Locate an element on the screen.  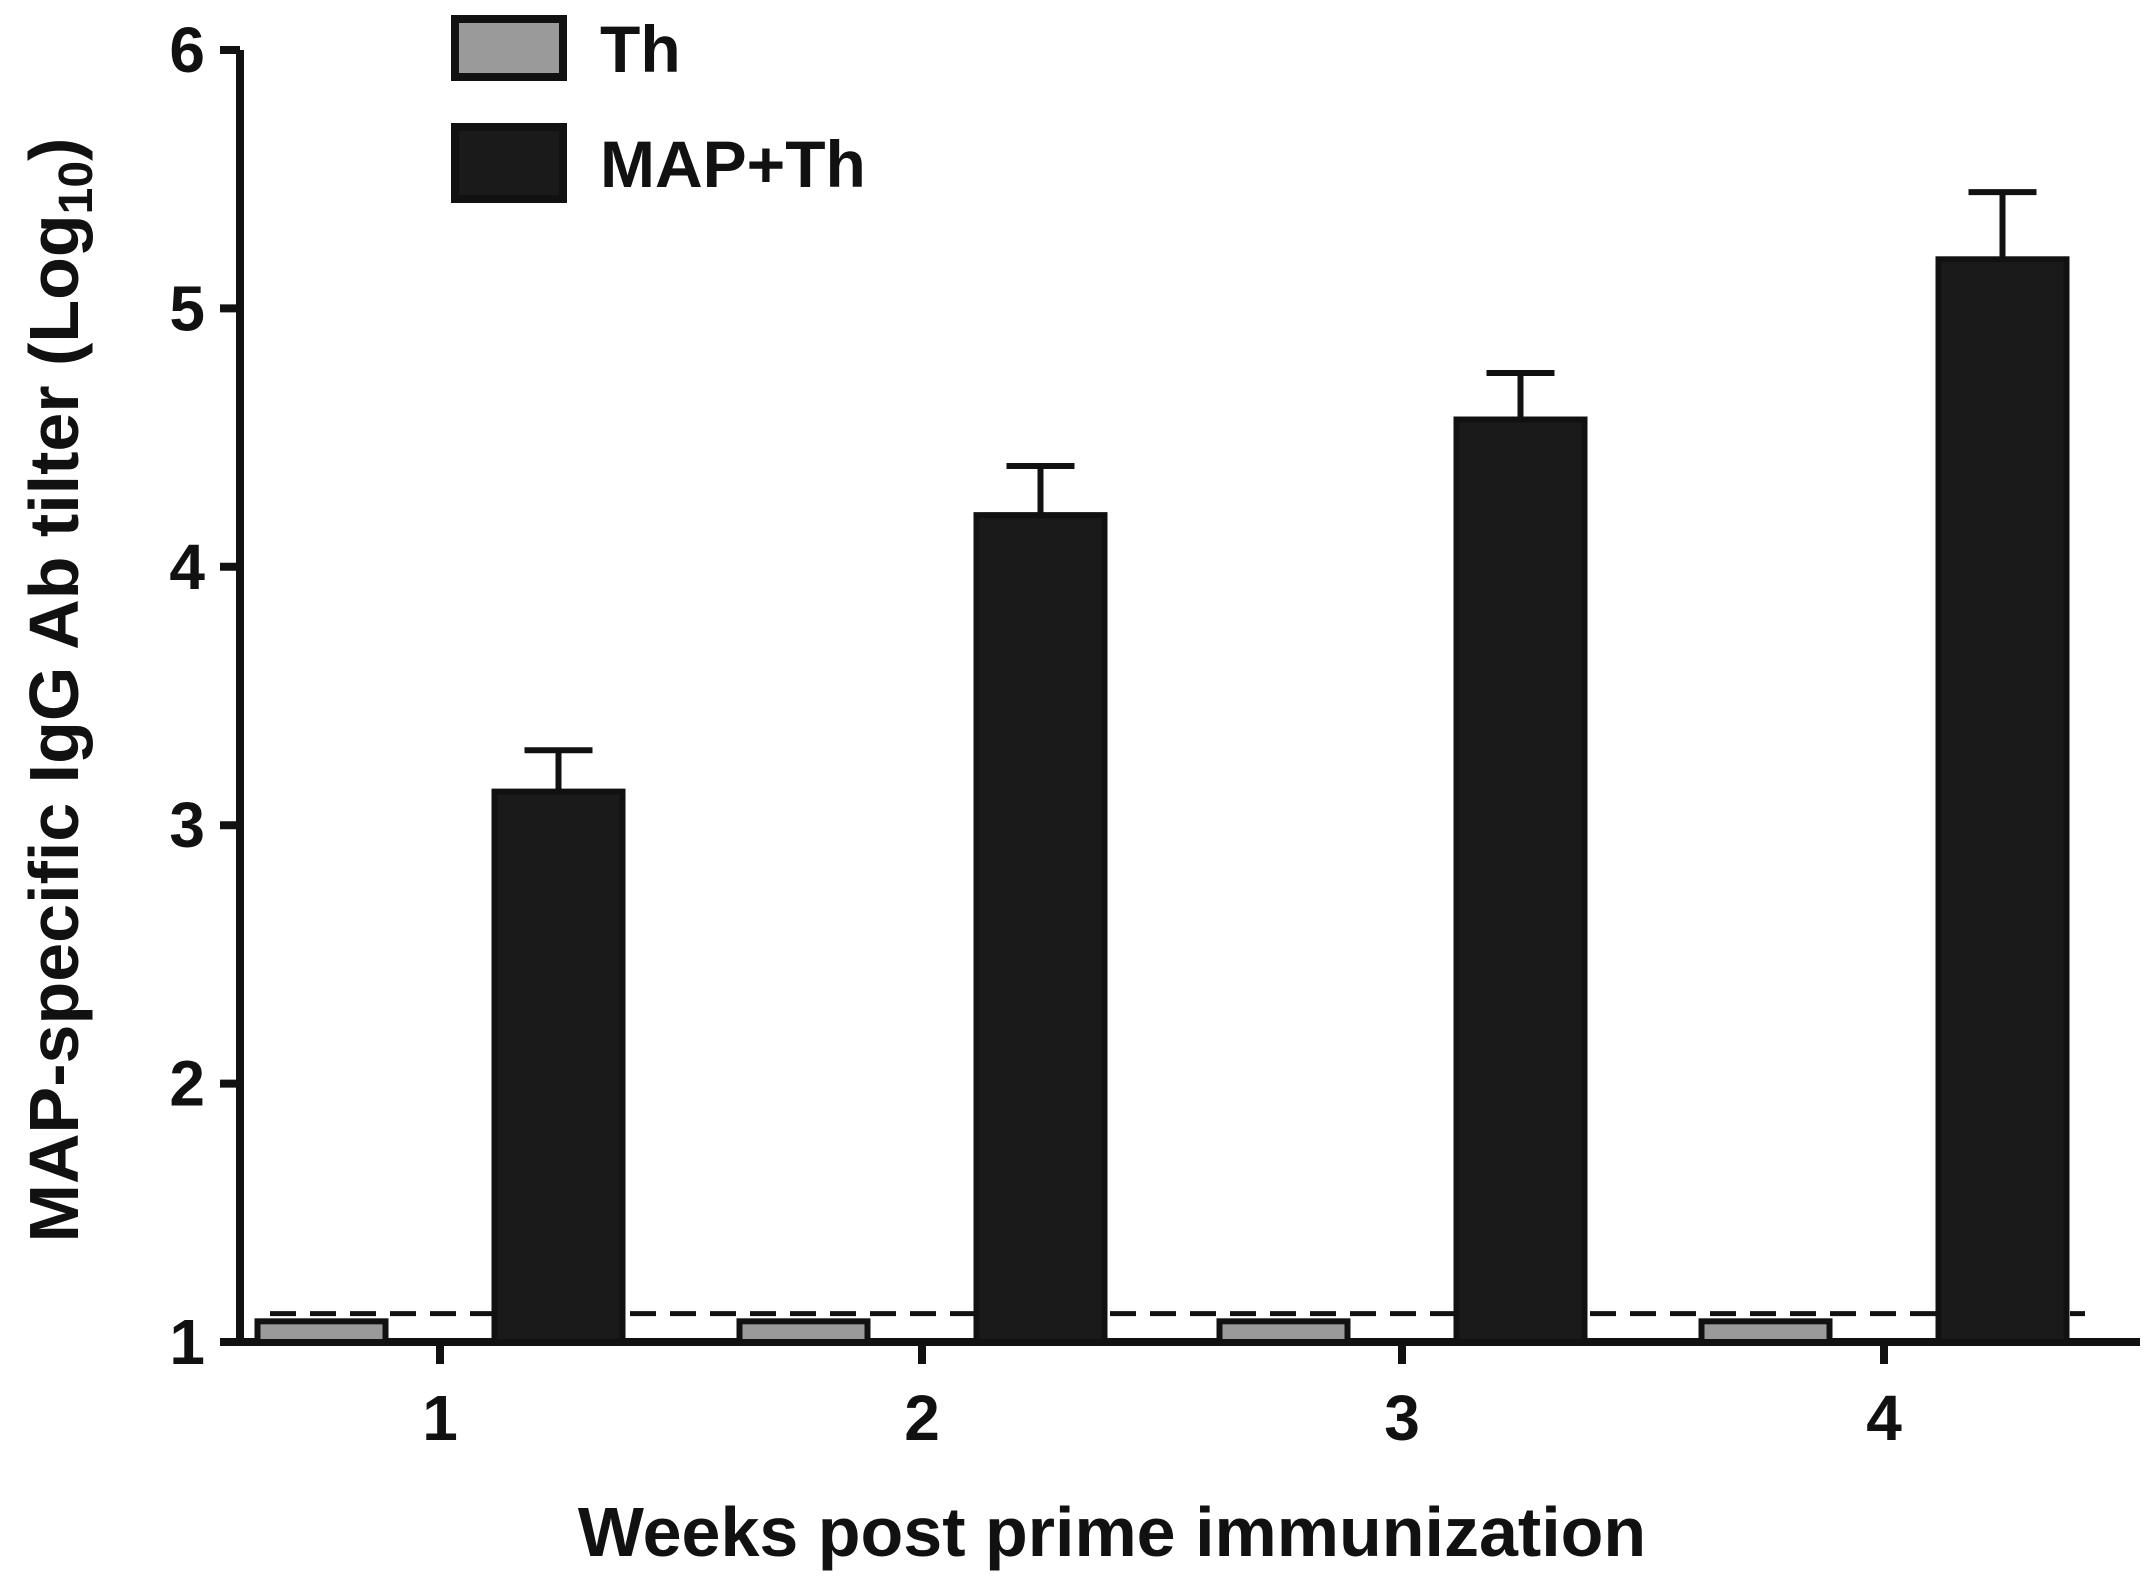
y-tick-label: 5 is located at coordinates (187, 308).